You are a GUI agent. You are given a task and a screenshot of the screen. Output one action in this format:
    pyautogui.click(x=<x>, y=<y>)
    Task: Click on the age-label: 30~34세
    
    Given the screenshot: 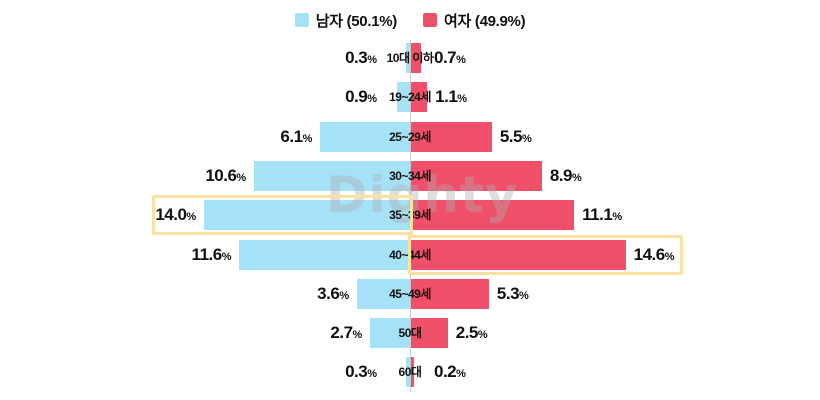 What is the action you would take?
    pyautogui.click(x=410, y=176)
    